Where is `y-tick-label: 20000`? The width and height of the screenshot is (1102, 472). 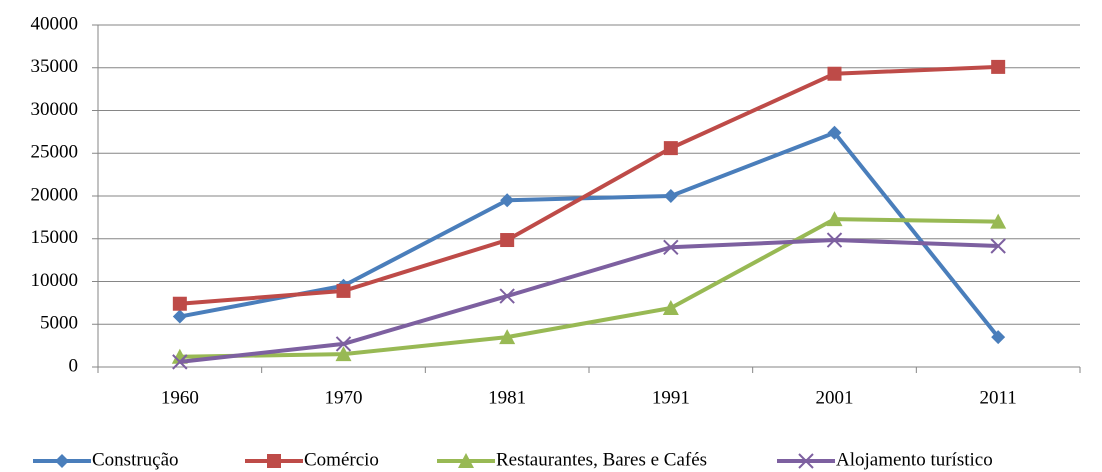
y-tick-label: 20000 is located at coordinates (55, 194).